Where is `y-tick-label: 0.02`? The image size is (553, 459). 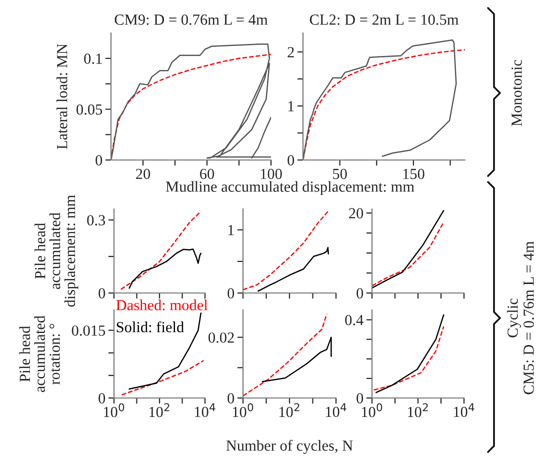 y-tick-label: 0.02 is located at coordinates (221, 337).